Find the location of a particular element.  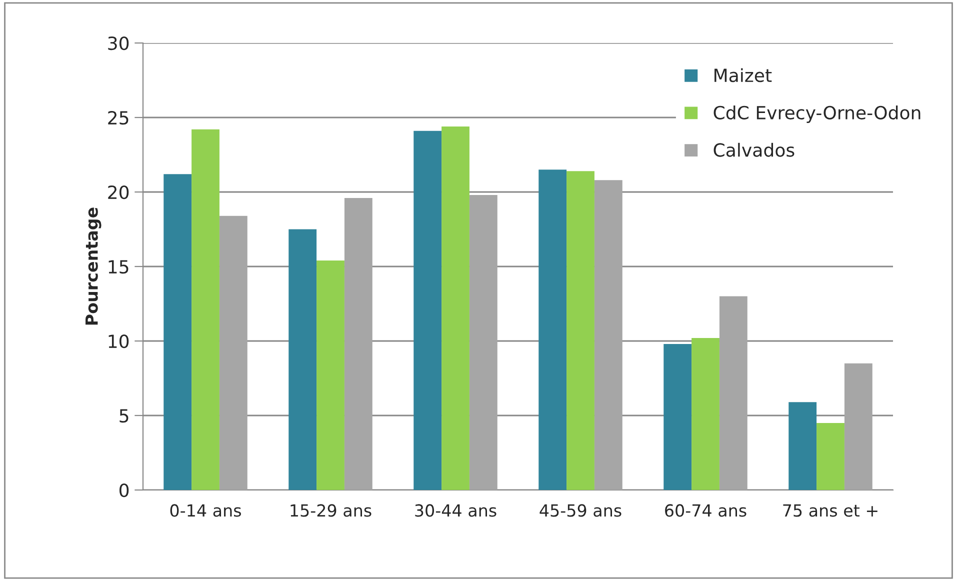

x-tick-label: 30-44 ans is located at coordinates (455, 510).